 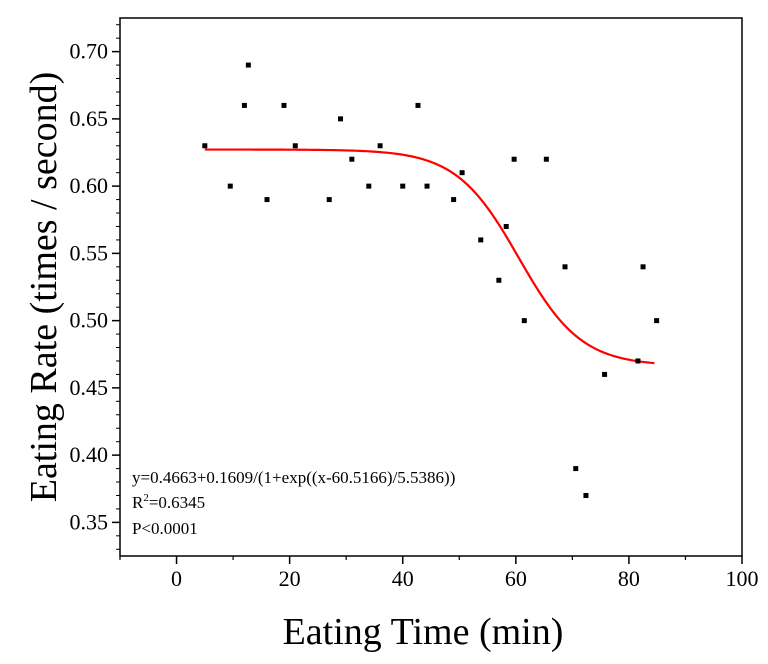 What do you see at coordinates (516, 578) in the screenshot?
I see `x-tick-label: 60` at bounding box center [516, 578].